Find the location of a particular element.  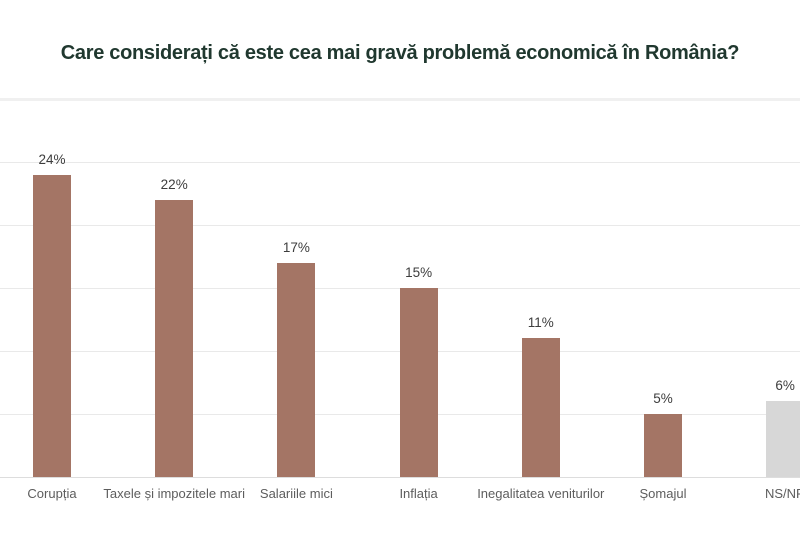

category-label: Salariile mici is located at coordinates (296, 493).